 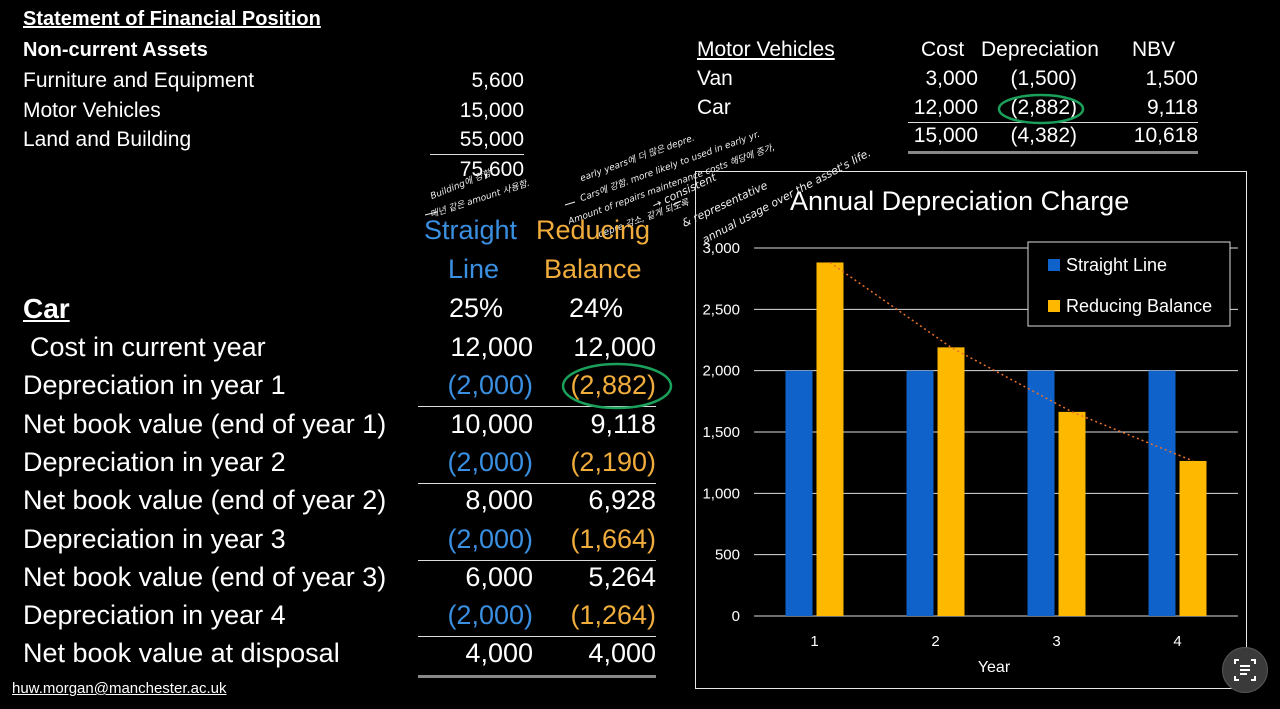 What do you see at coordinates (945, 135) in the screenshot?
I see `mv-total-cost: 15,000` at bounding box center [945, 135].